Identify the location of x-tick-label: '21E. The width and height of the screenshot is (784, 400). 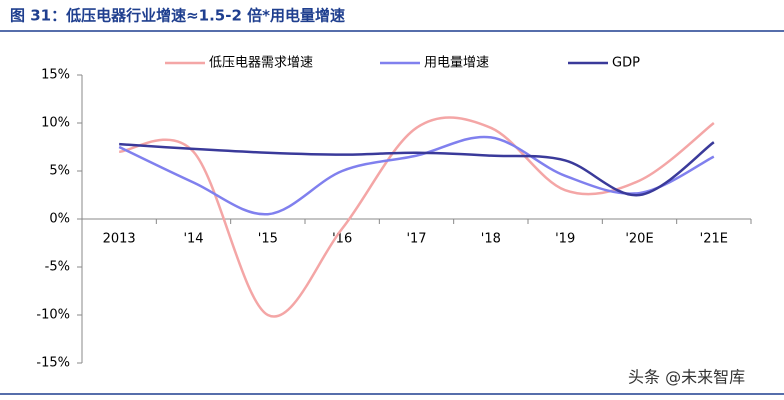
(714, 239).